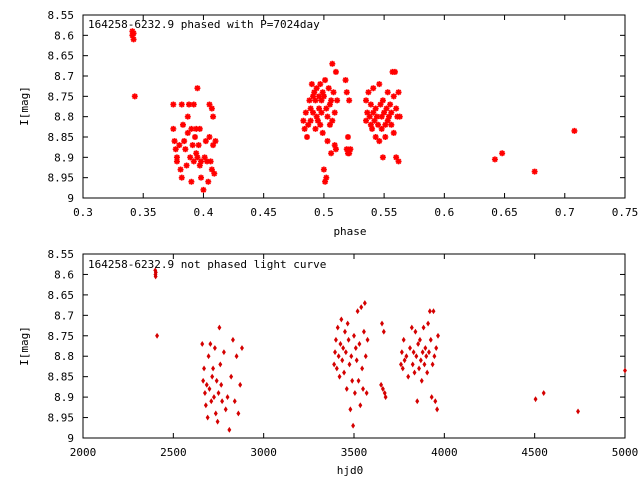 Image resolution: width=640 pixels, height=480 pixels. What do you see at coordinates (204, 212) in the screenshot?
I see `x-tick-label: 0.4` at bounding box center [204, 212].